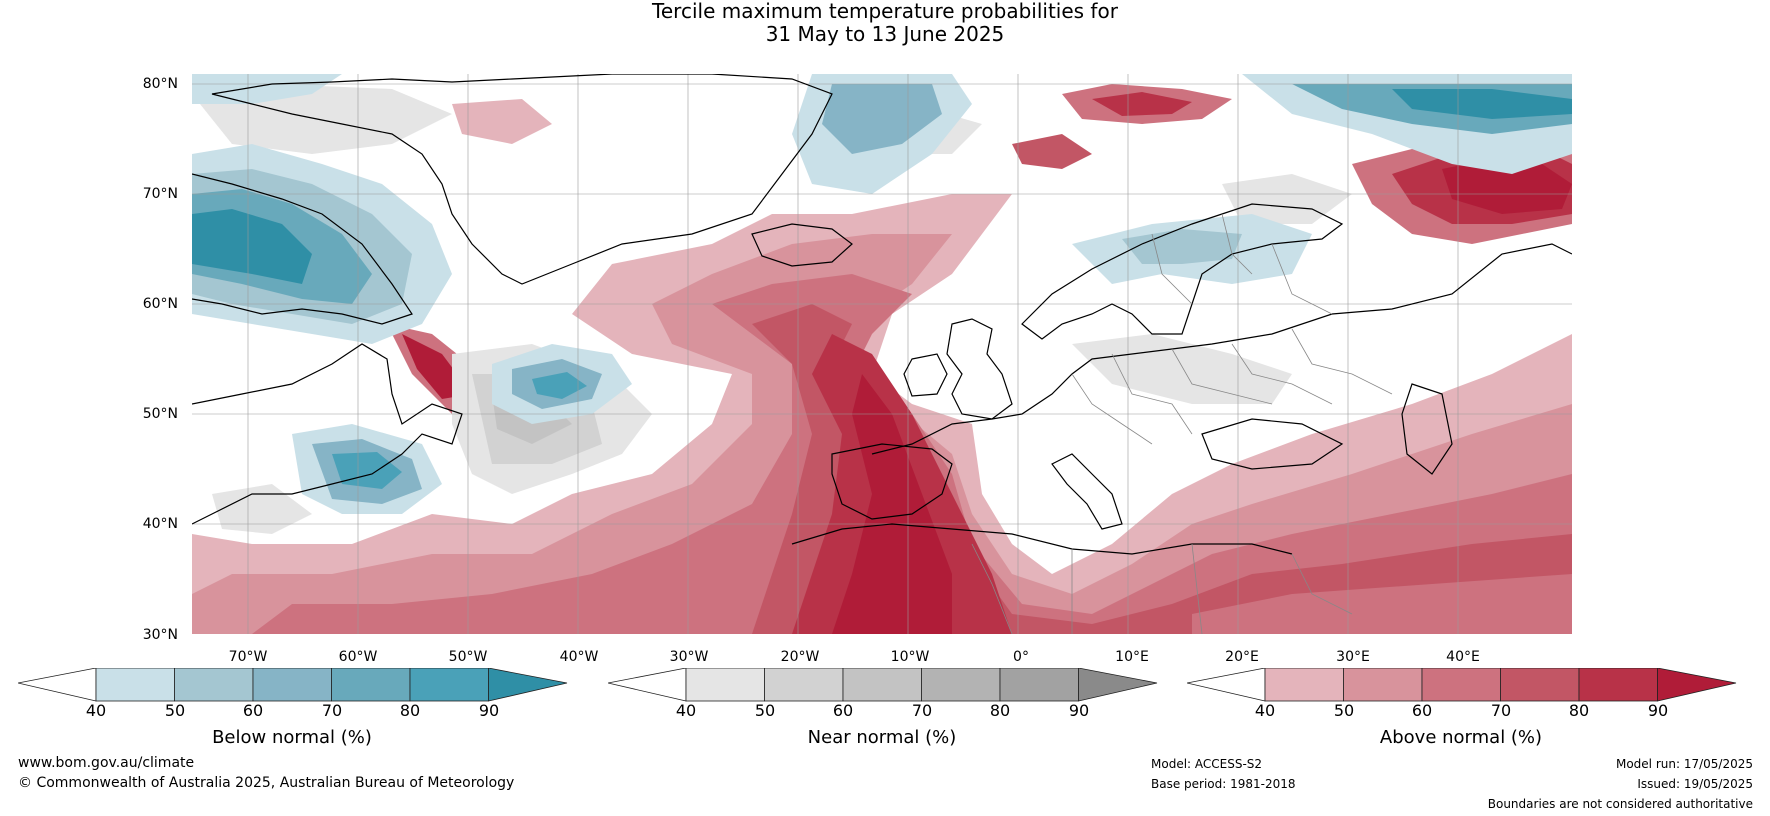 This screenshot has height=816, width=1770. What do you see at coordinates (1353, 657) in the screenshot?
I see `lon-label-30e: 30°E` at bounding box center [1353, 657].